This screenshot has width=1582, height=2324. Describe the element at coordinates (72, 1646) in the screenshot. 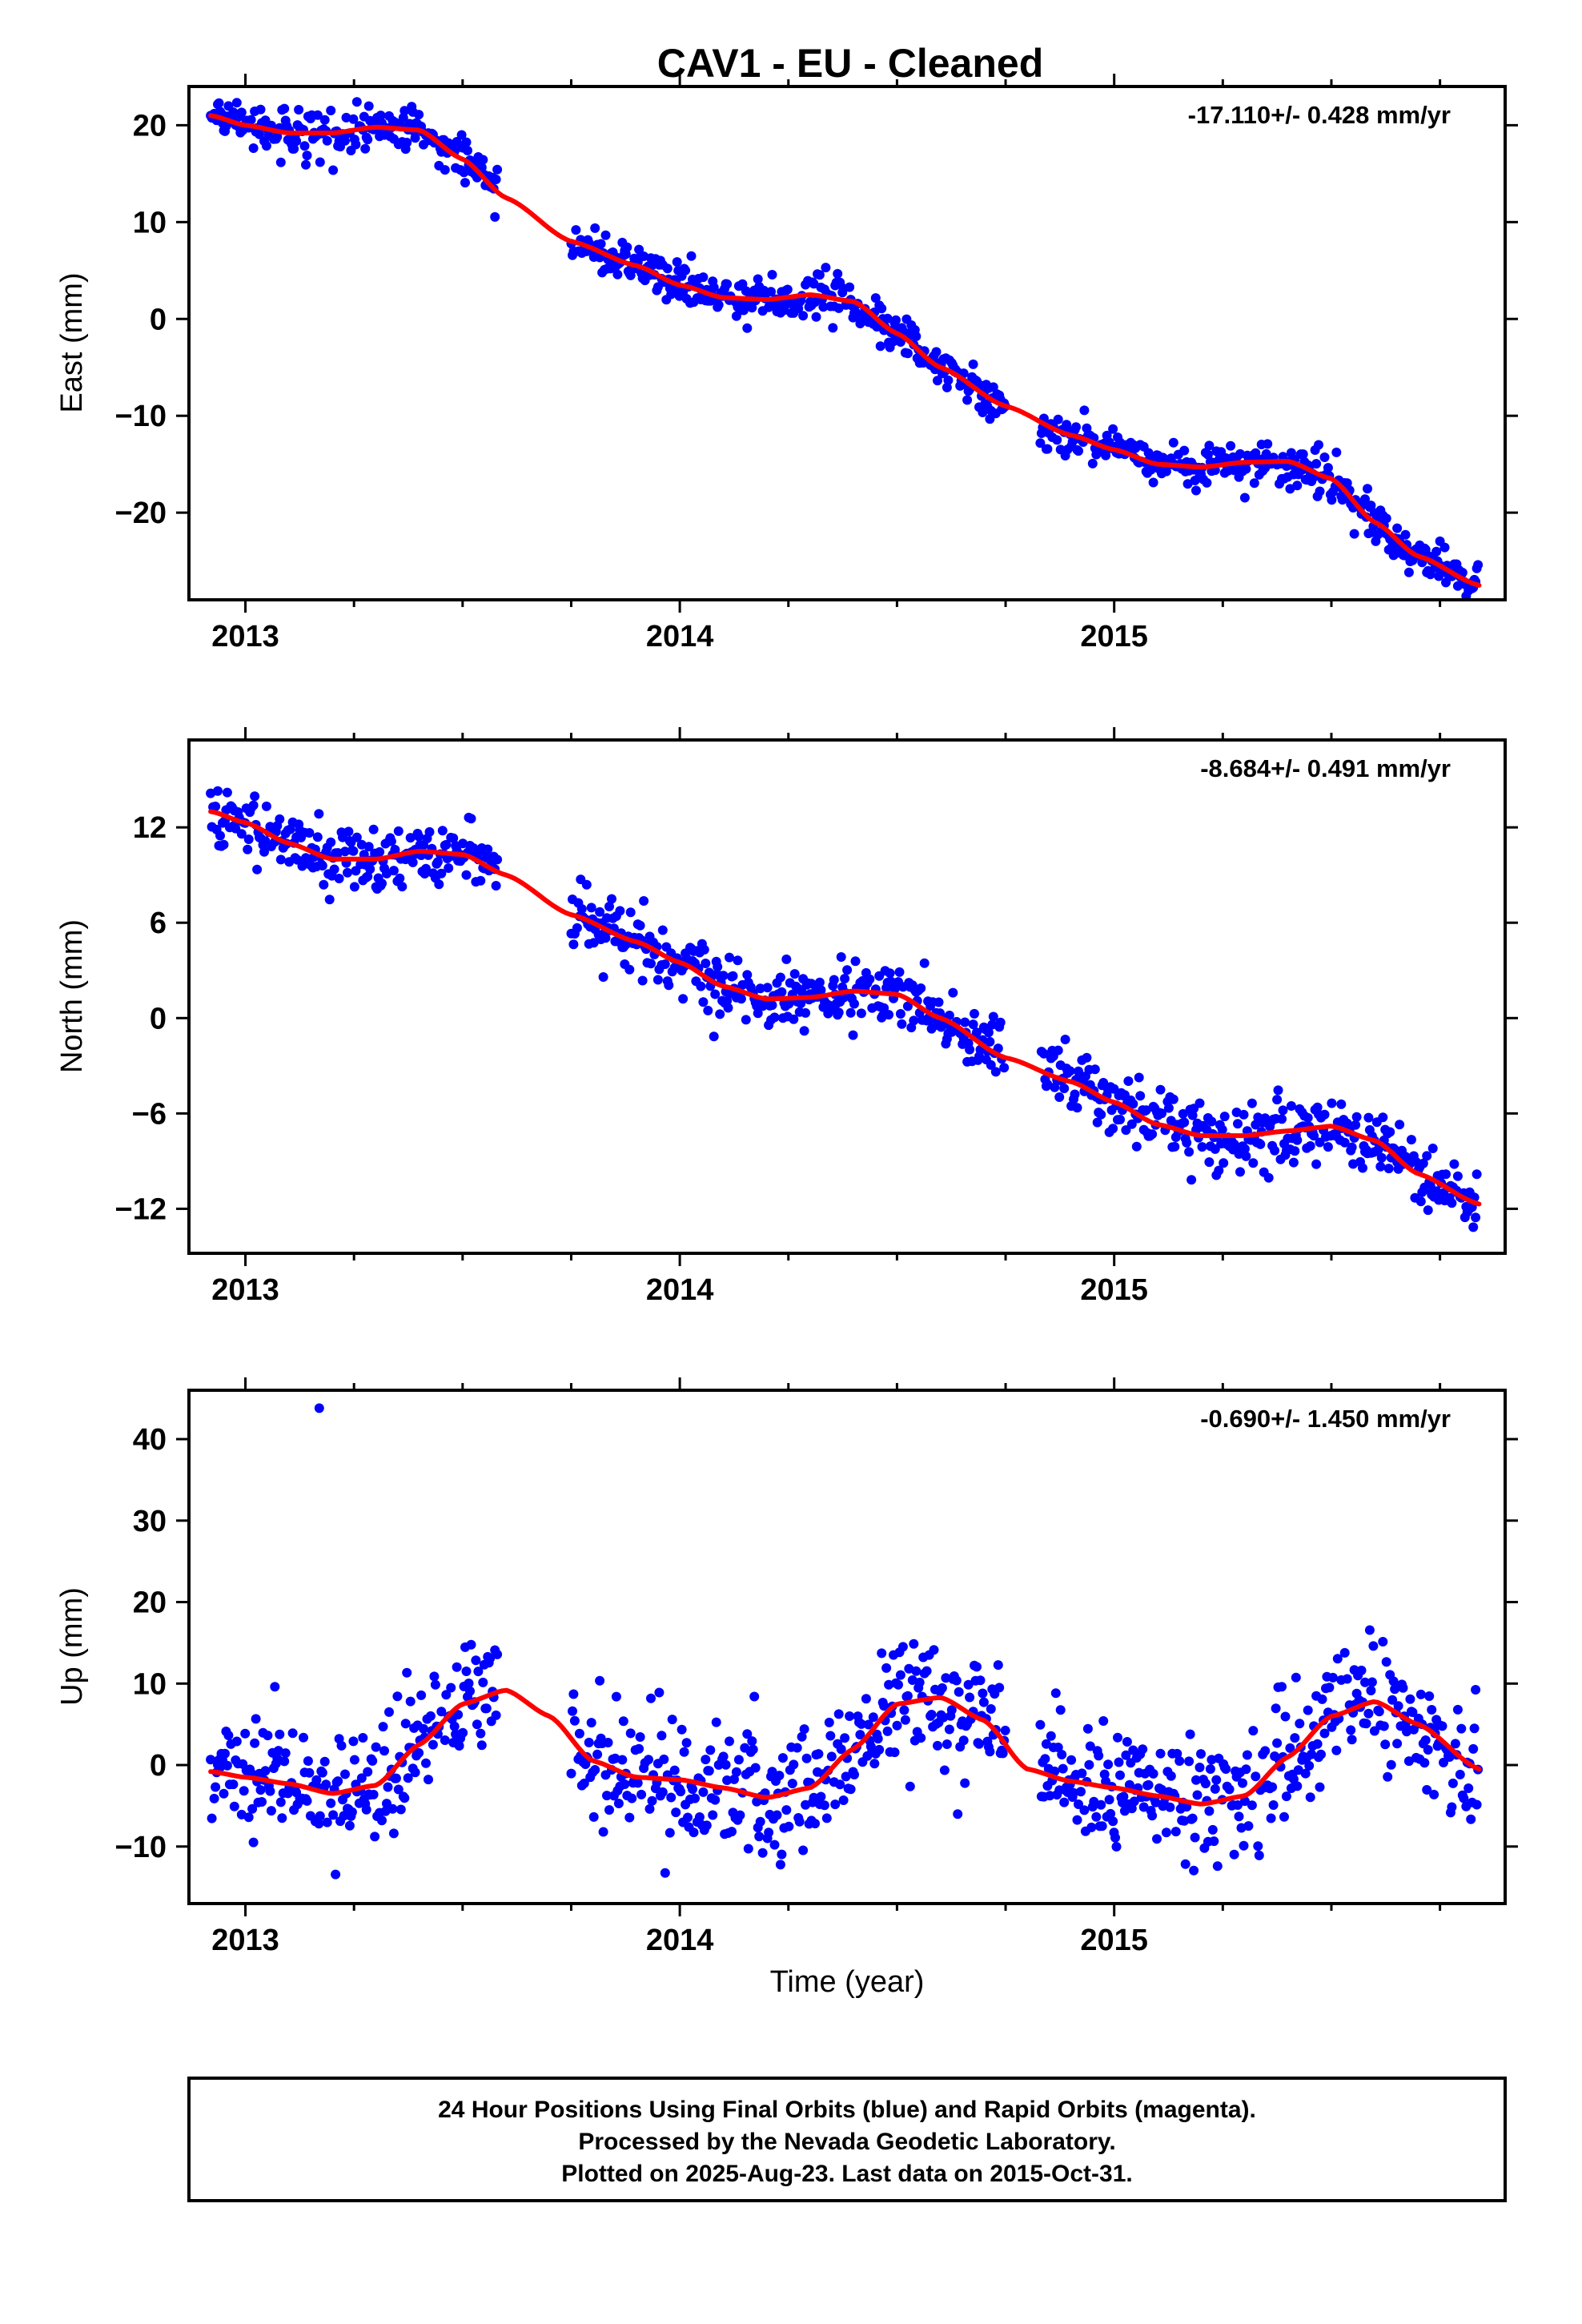

I see `up-y-axis-label: Up (mm)` at that location.